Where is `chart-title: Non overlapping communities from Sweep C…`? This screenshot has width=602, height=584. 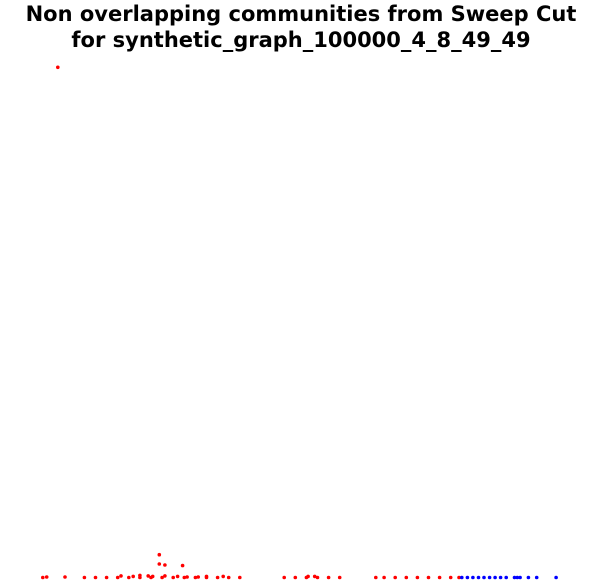 chart-title: Non overlapping communities from Sweep C… is located at coordinates (301, 27).